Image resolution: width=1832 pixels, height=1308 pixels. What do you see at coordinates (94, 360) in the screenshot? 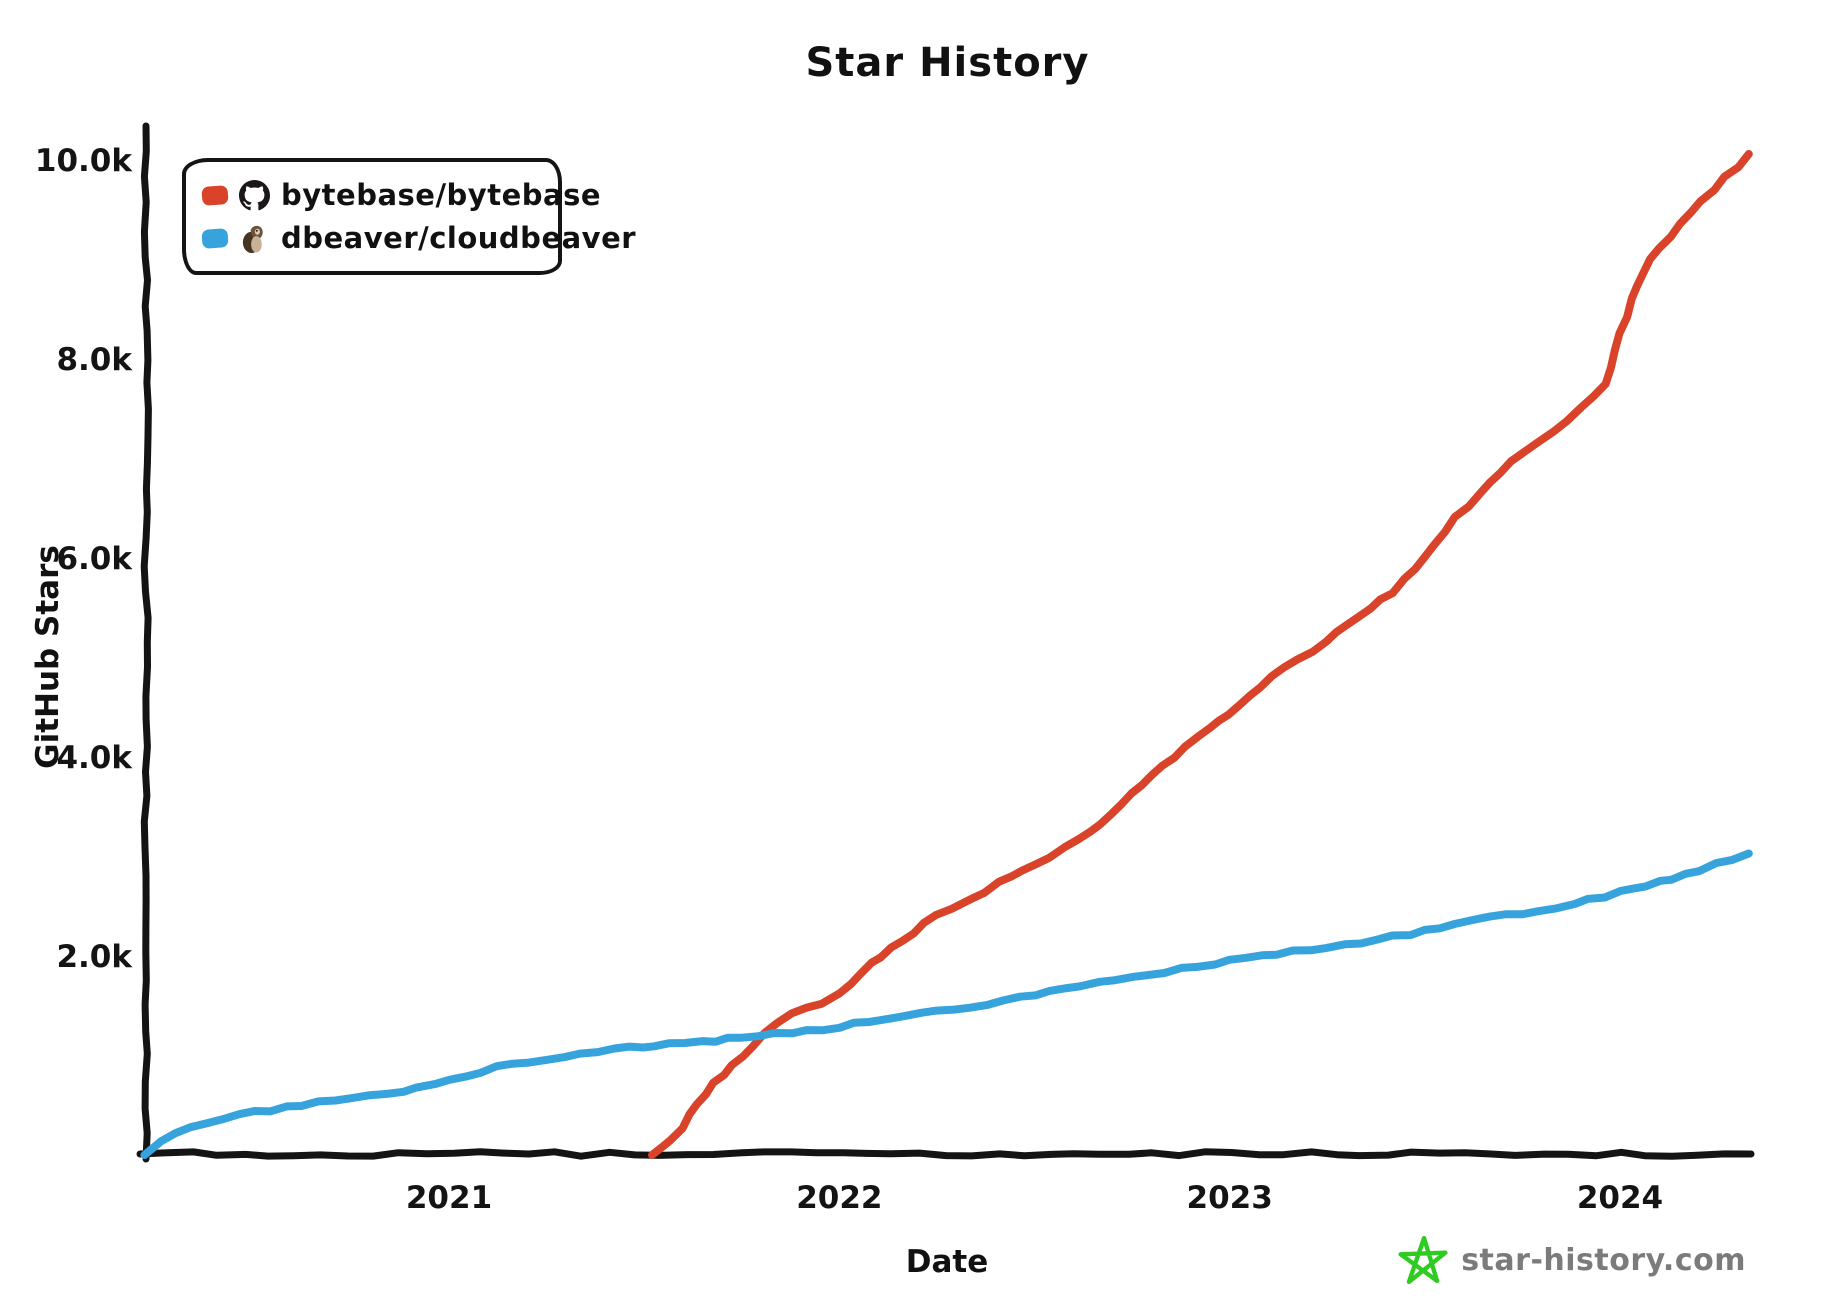
I see `y-tick-label: 8.0k` at bounding box center [94, 360].